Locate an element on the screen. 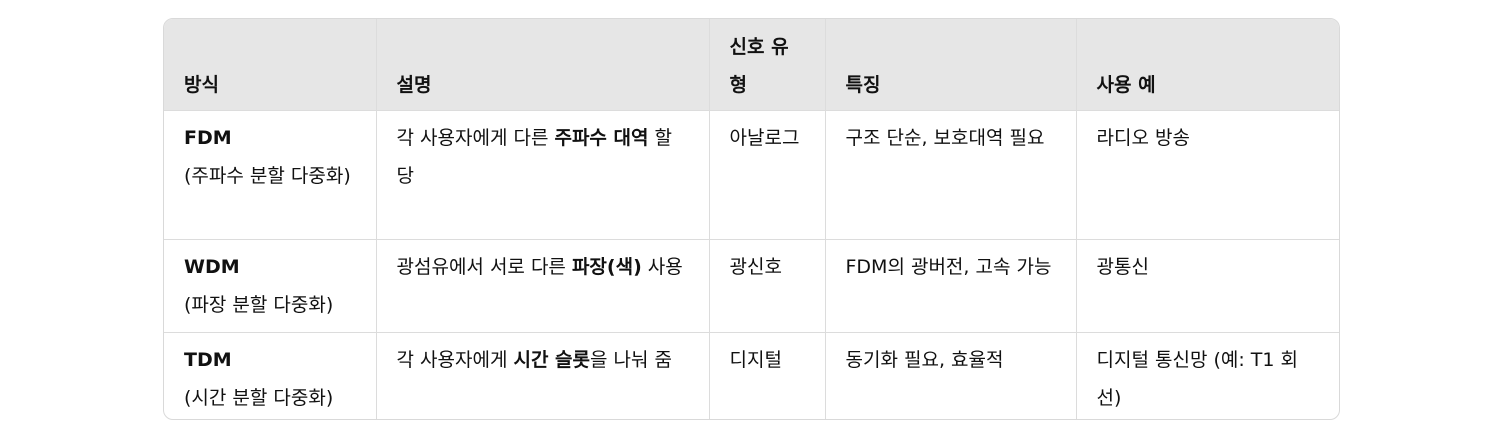 This screenshot has height=434, width=1494. cell-features: 동기화 필요, 효율적 is located at coordinates (951, 375).